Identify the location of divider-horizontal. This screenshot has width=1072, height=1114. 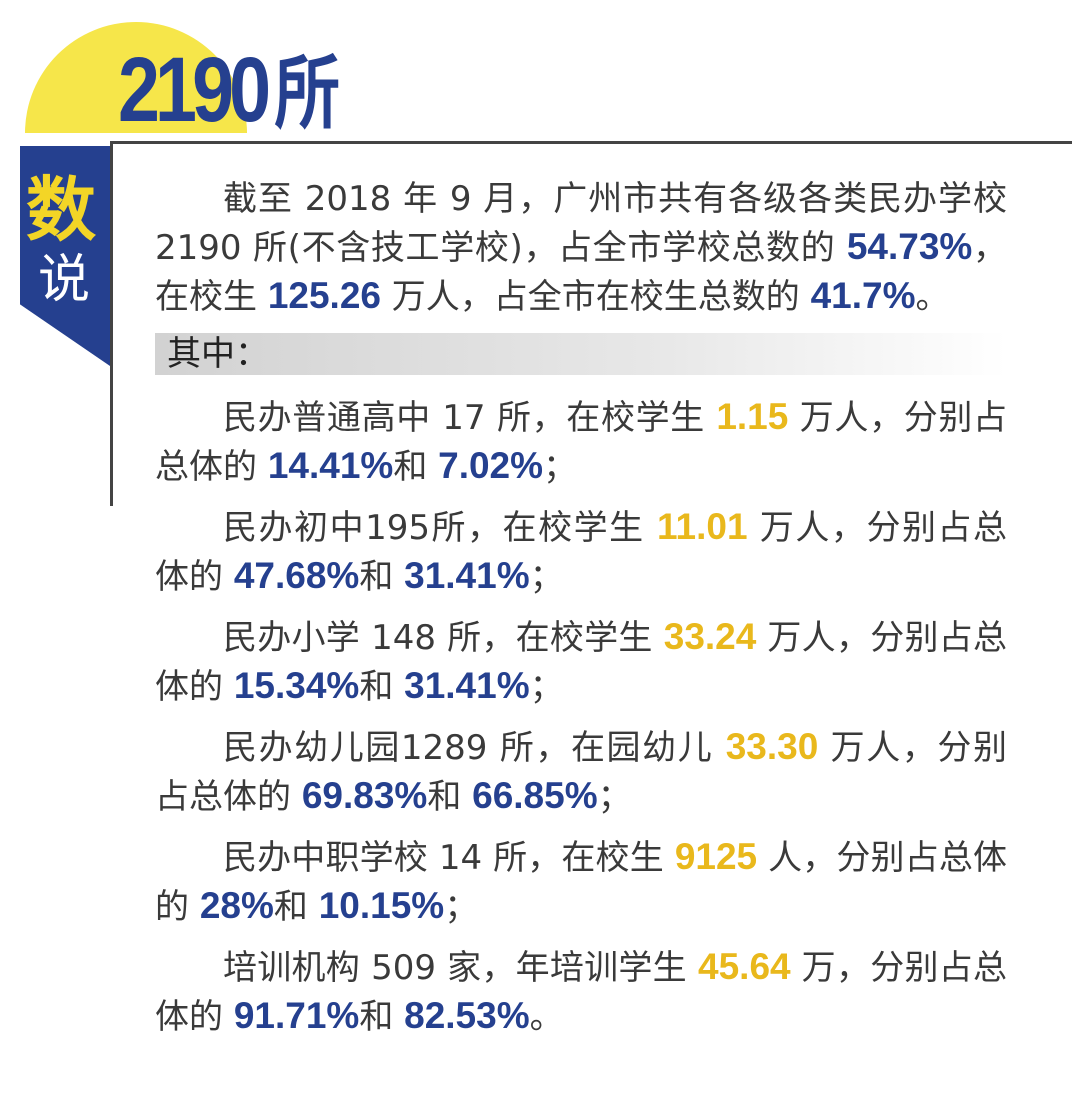
(592, 142).